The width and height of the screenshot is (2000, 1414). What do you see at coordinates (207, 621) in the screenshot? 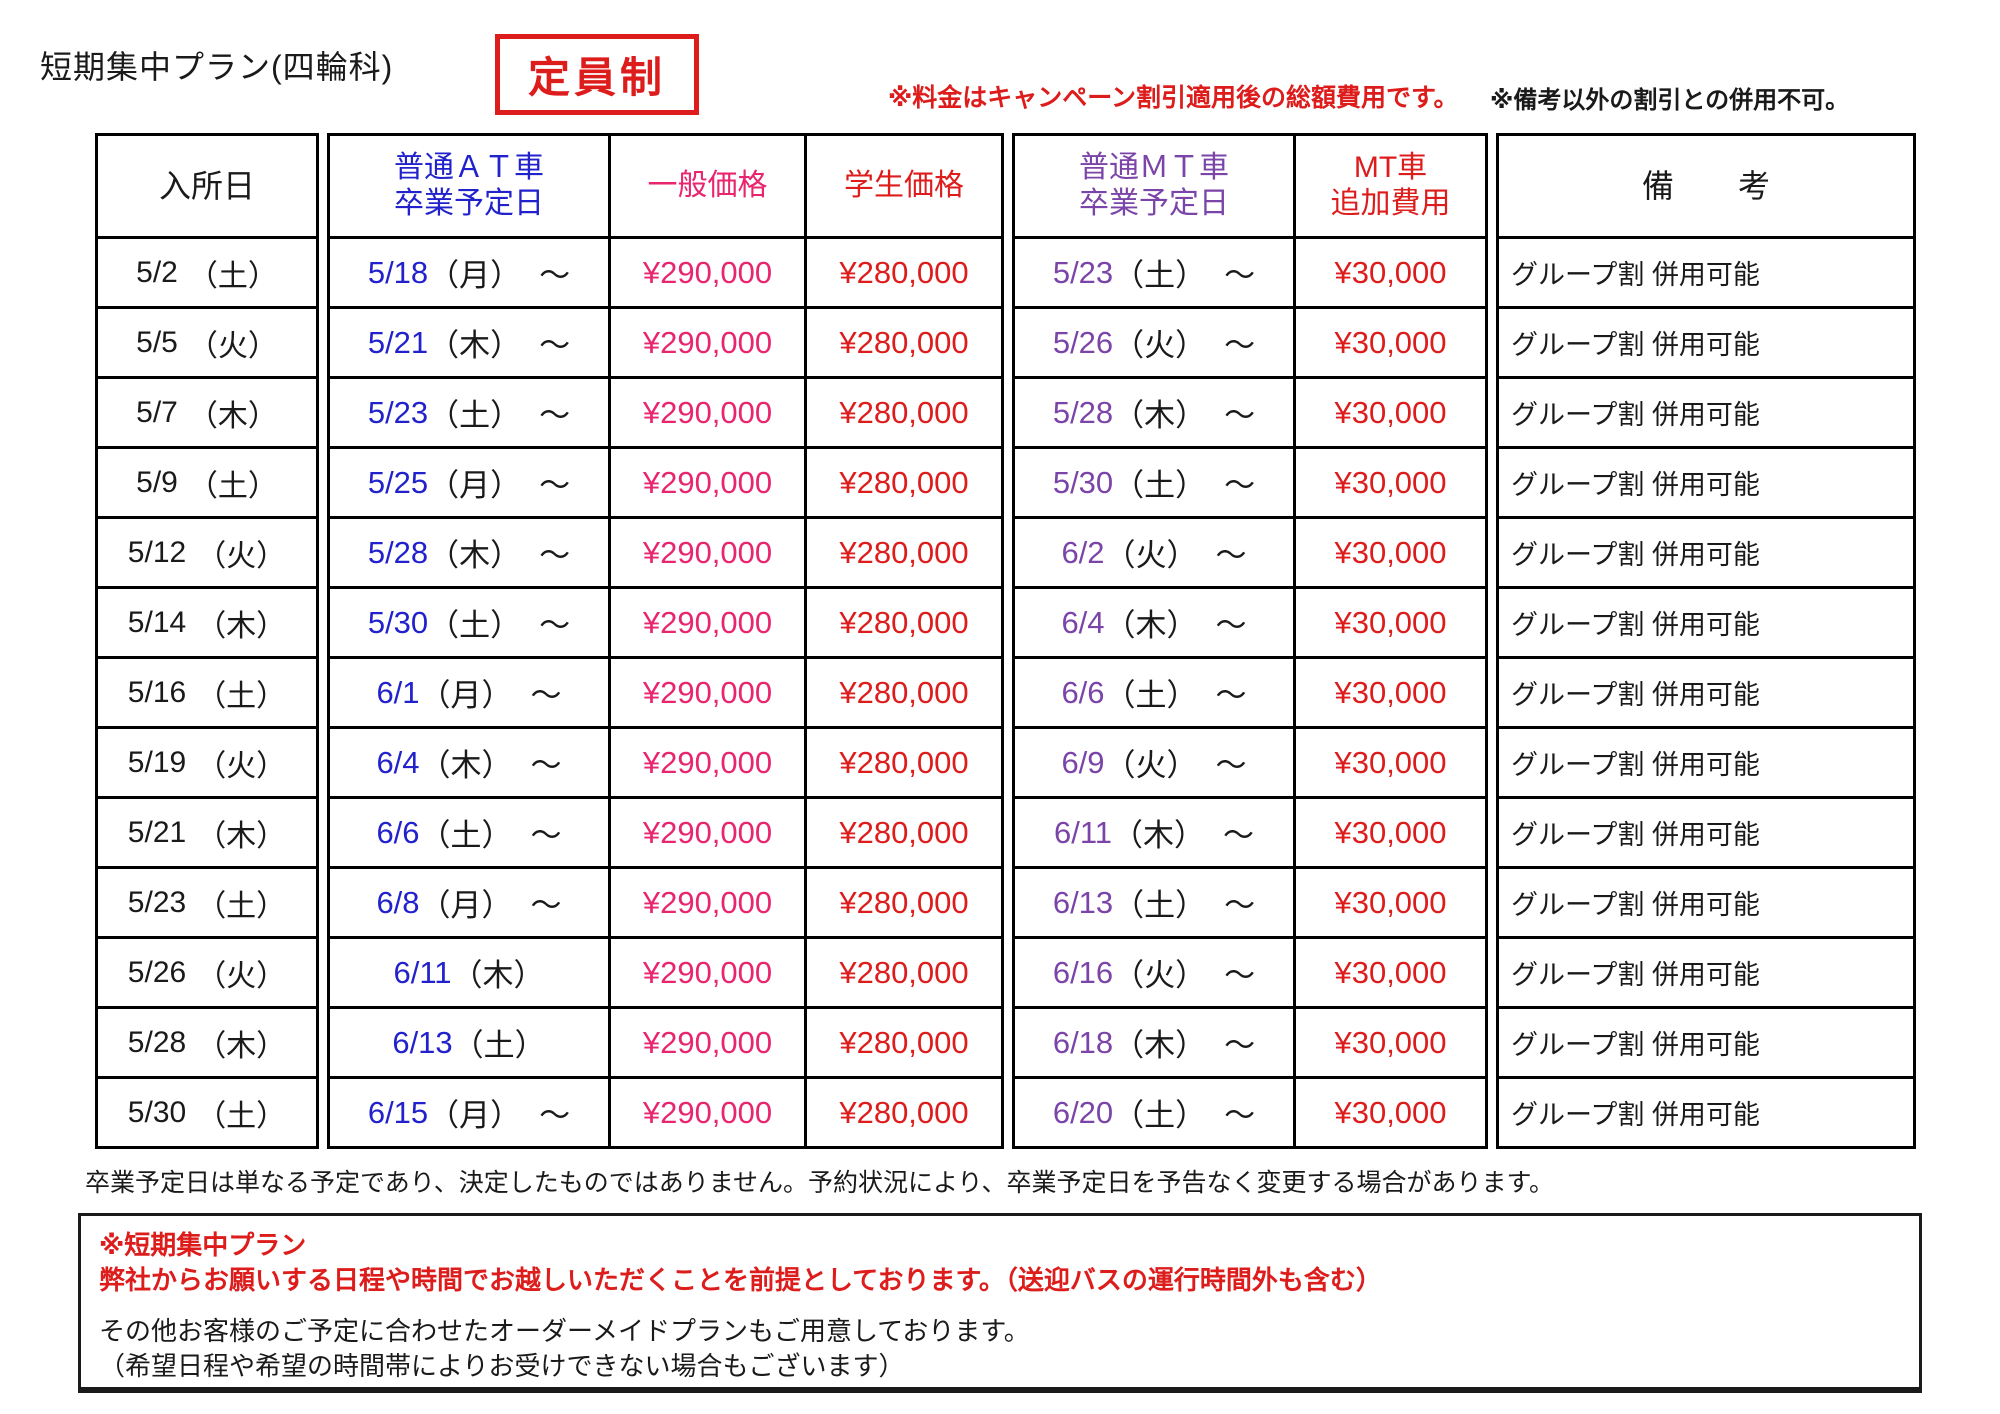
I see `entry-date-cell: 5/14 （木）` at bounding box center [207, 621].